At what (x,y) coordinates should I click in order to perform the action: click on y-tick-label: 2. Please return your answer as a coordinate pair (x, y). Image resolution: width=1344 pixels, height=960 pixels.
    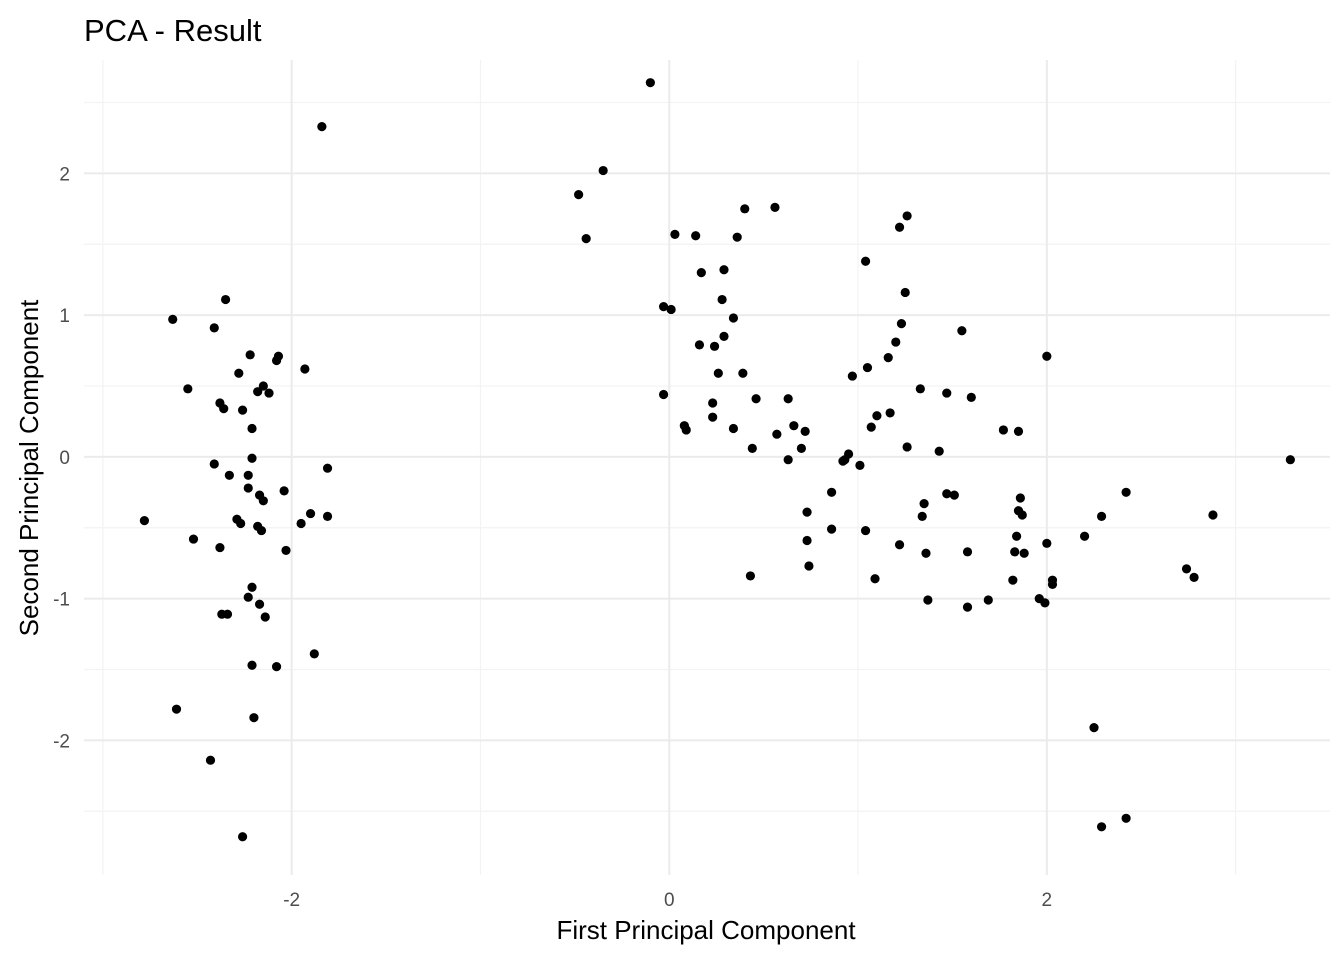
    Looking at the image, I should click on (64, 174).